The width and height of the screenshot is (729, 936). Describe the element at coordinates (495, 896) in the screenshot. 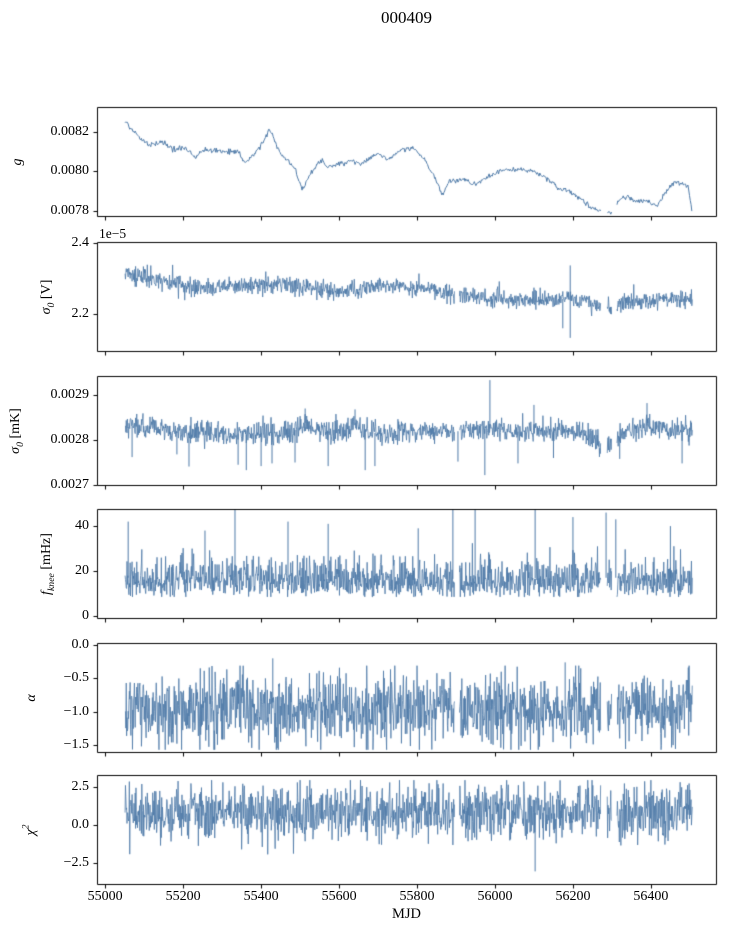

I see `x-tick-label: 56000` at that location.